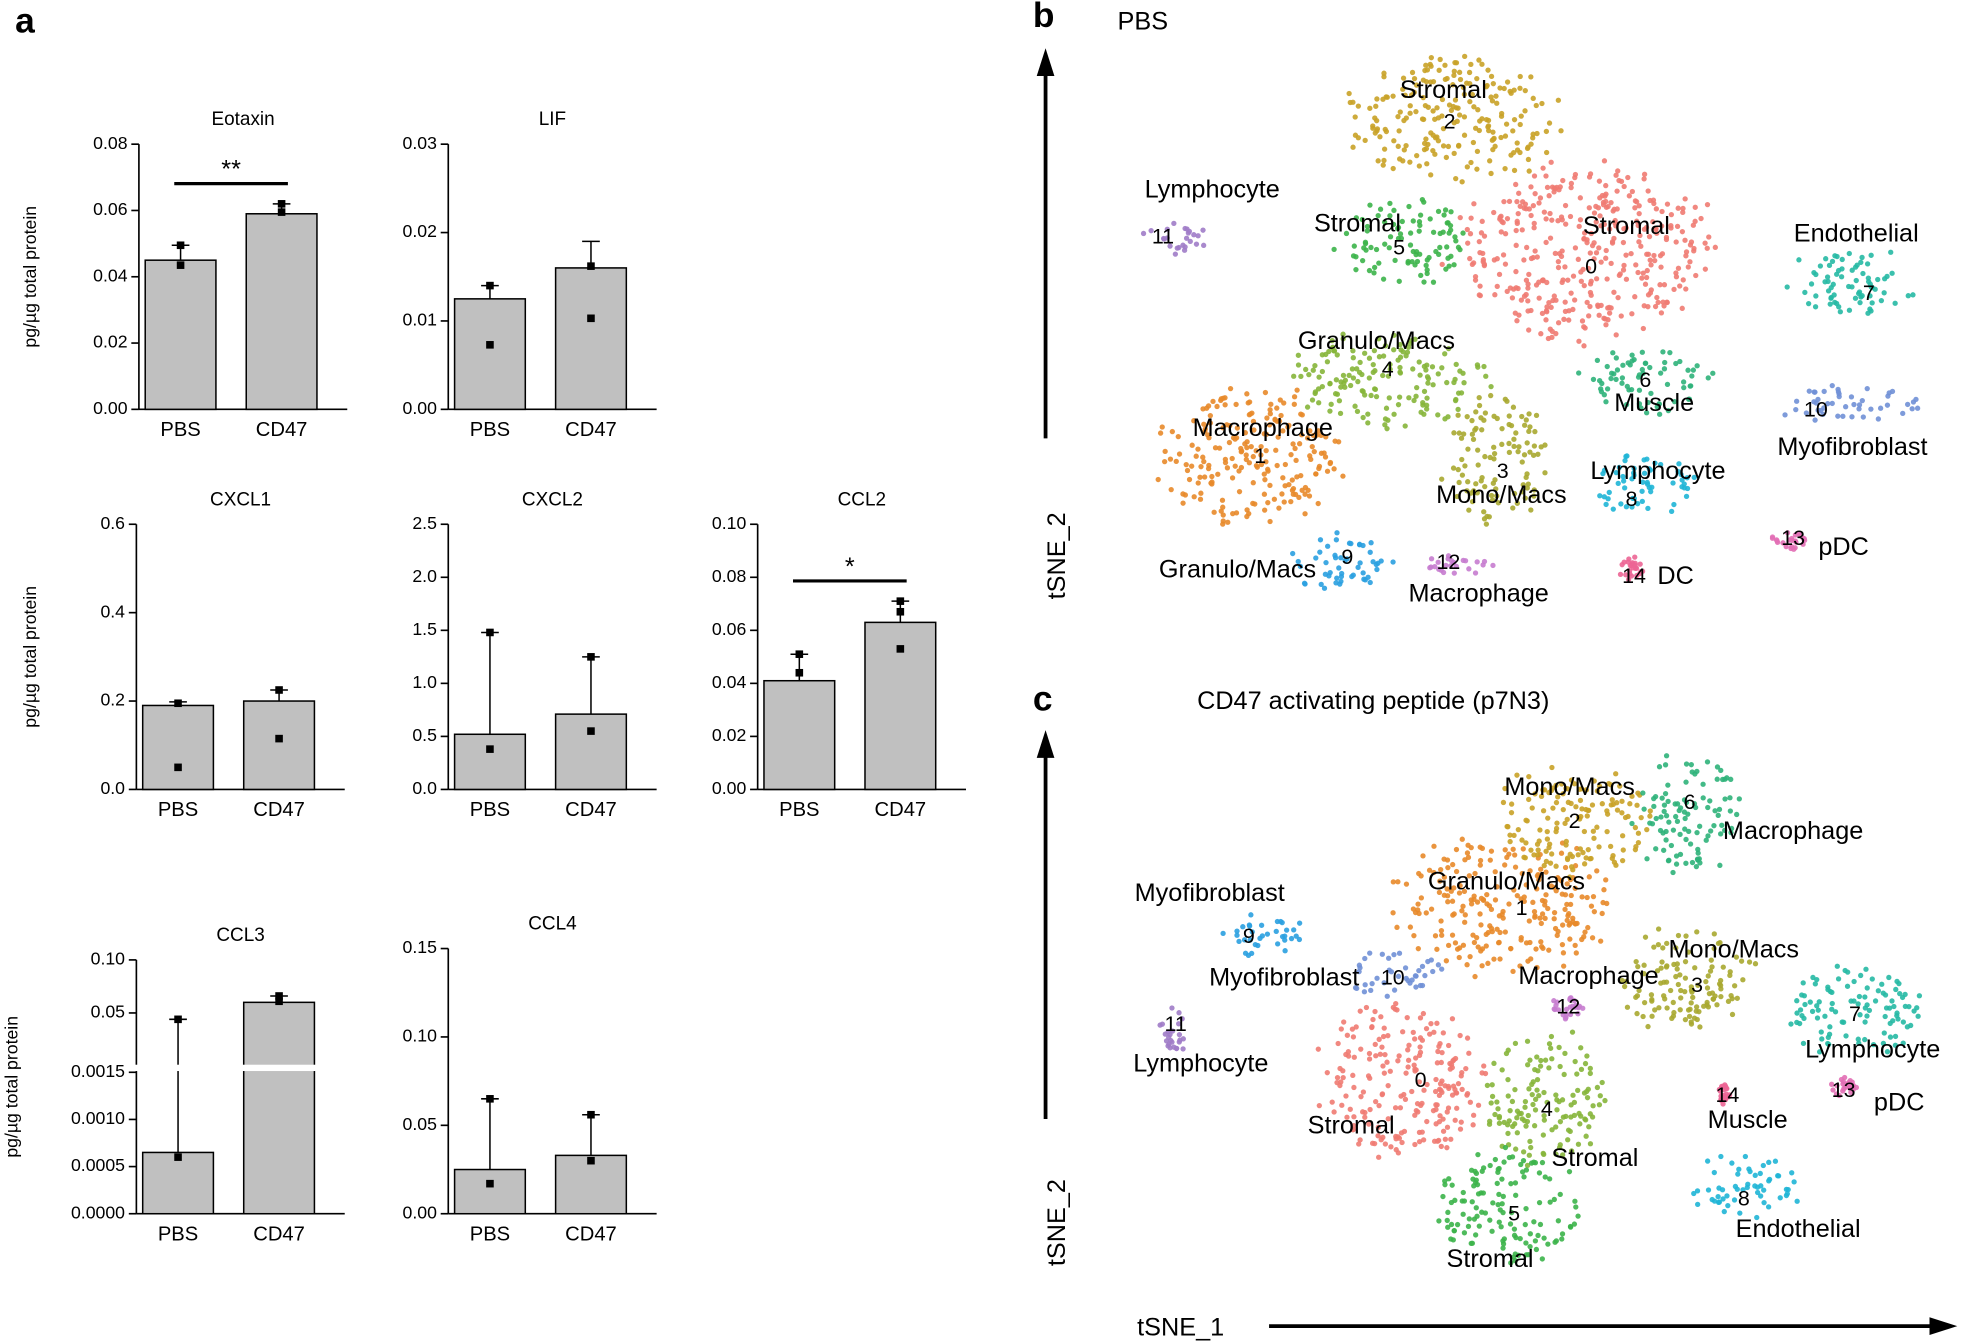  Describe the element at coordinates (1855, 1014) in the screenshot. I see `cluster-id: 7` at that location.